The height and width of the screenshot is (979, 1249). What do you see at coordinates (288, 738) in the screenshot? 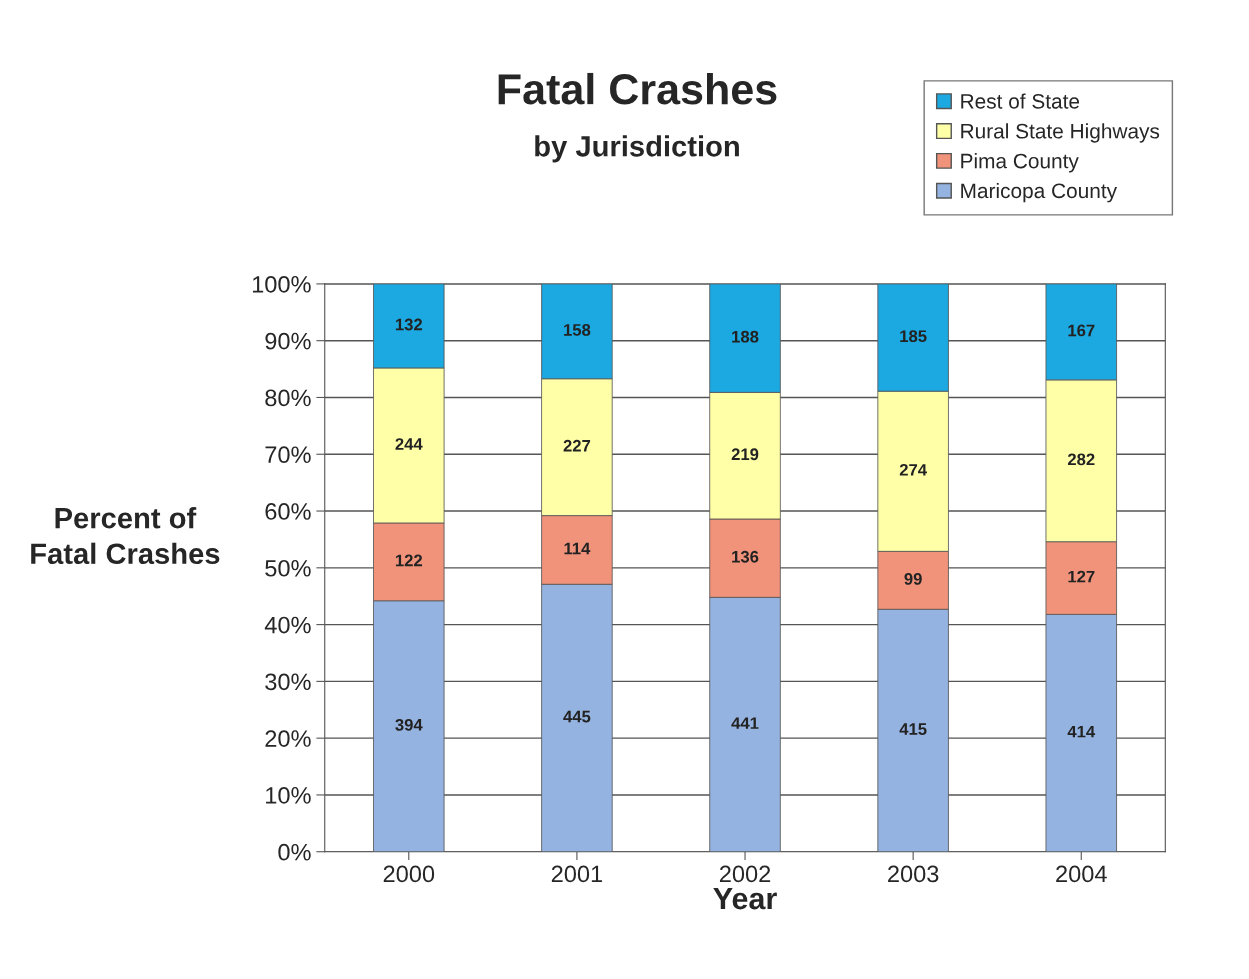
I see `y-tick-label: 20%` at bounding box center [288, 738].